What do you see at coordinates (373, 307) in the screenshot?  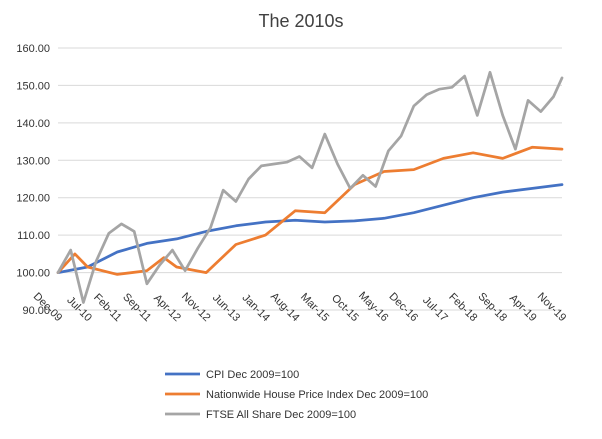 I see `x-tick-label: May-16` at bounding box center [373, 307].